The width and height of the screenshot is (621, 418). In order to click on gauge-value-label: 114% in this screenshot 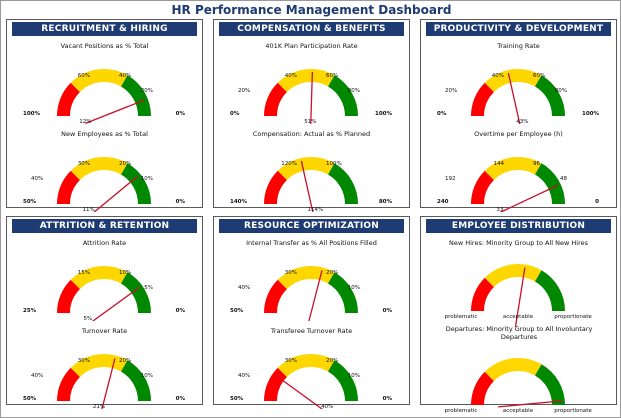, I will do `click(315, 209)`.